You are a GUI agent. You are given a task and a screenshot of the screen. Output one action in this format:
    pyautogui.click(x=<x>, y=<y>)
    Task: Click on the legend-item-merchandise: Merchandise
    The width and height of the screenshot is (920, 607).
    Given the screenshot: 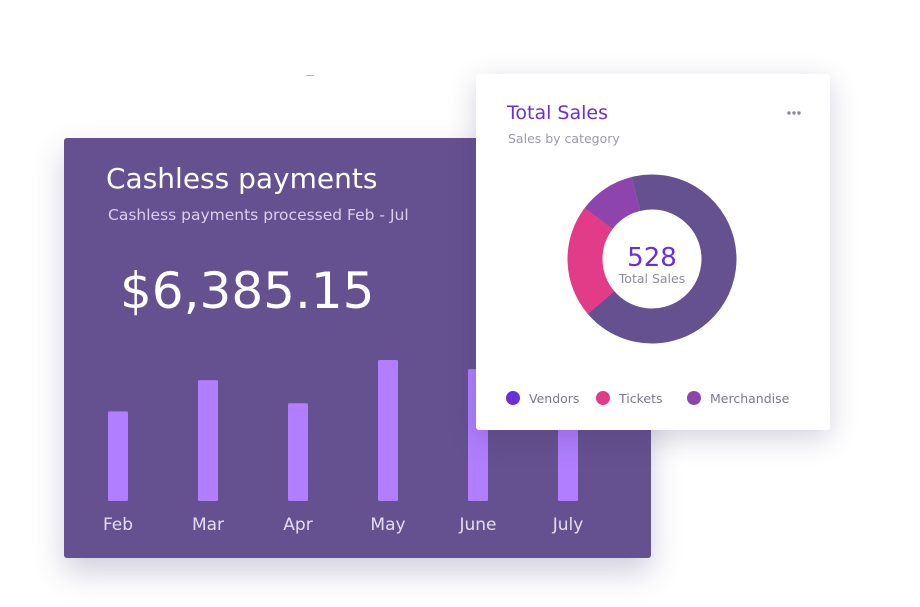 What is the action you would take?
    pyautogui.click(x=738, y=398)
    